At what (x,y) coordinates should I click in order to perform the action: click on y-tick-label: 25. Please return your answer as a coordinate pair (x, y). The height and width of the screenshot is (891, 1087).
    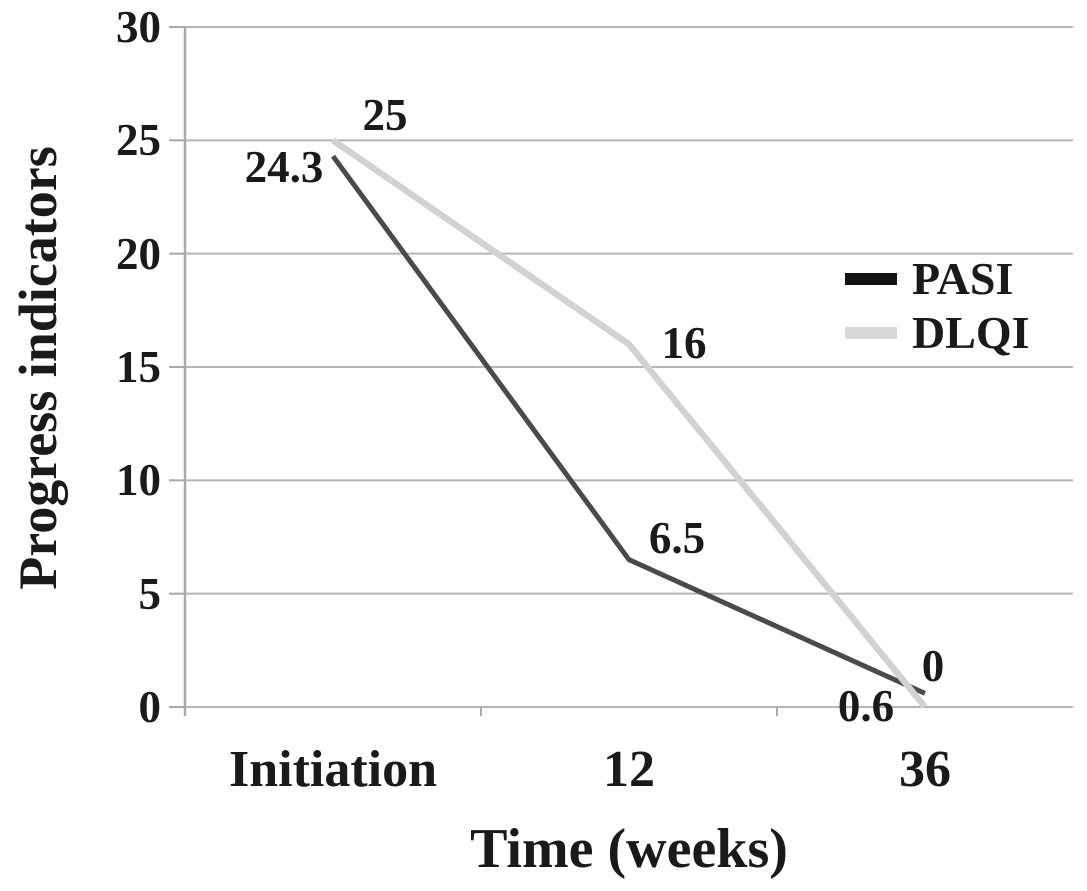
    Looking at the image, I should click on (138, 140).